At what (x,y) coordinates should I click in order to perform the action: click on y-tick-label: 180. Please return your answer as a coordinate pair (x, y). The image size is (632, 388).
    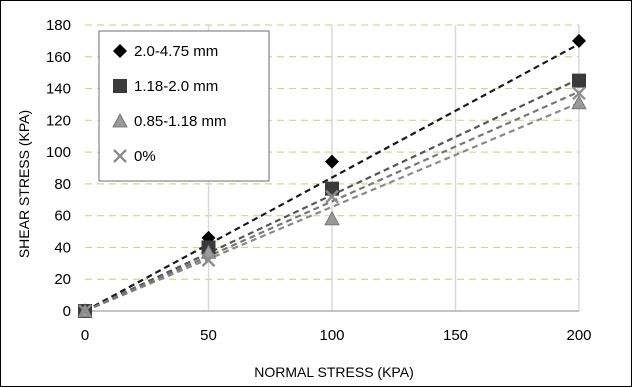
    Looking at the image, I should click on (58, 25).